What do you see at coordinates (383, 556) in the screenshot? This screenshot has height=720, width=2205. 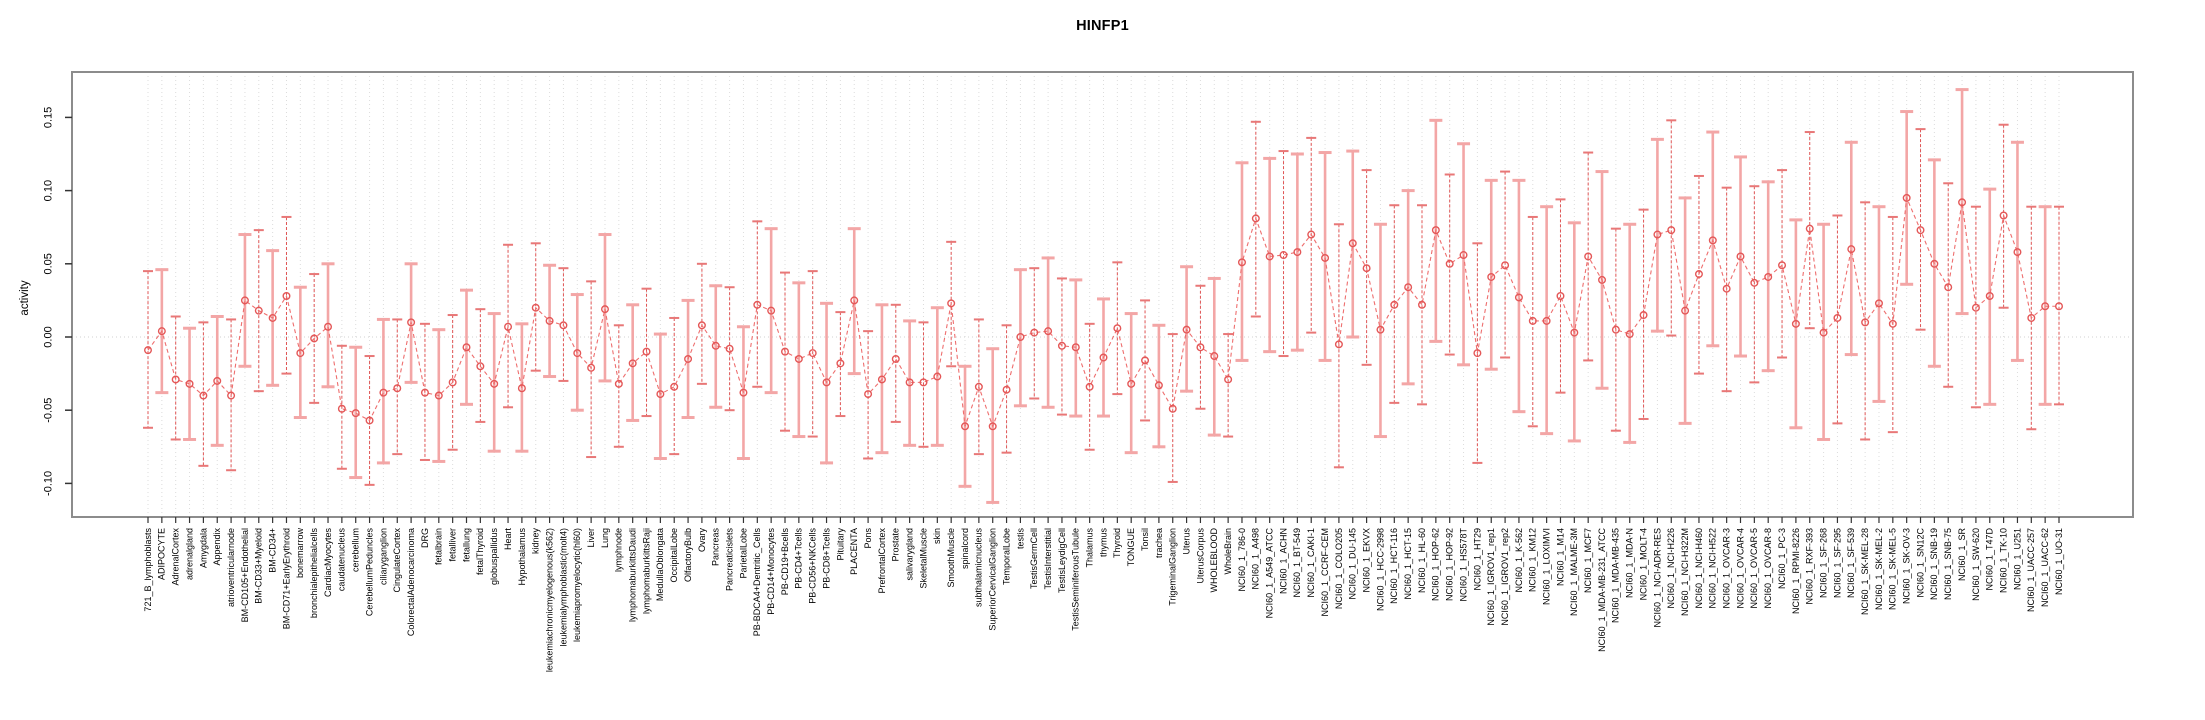 I see `x-tick-label: ciliaryganglion` at bounding box center [383, 556].